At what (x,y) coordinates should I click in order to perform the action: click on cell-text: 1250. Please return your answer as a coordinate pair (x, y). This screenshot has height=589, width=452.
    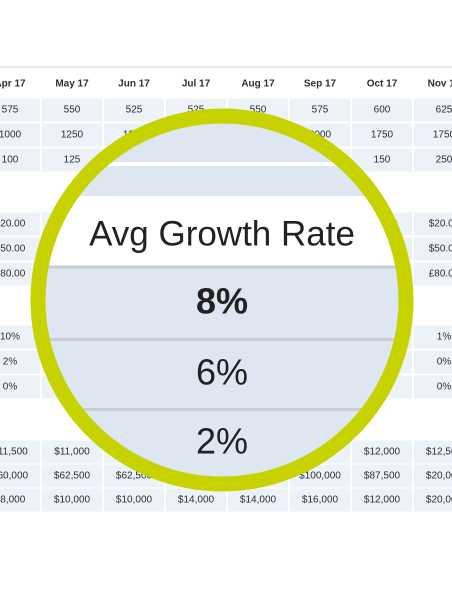
    Looking at the image, I should click on (72, 135).